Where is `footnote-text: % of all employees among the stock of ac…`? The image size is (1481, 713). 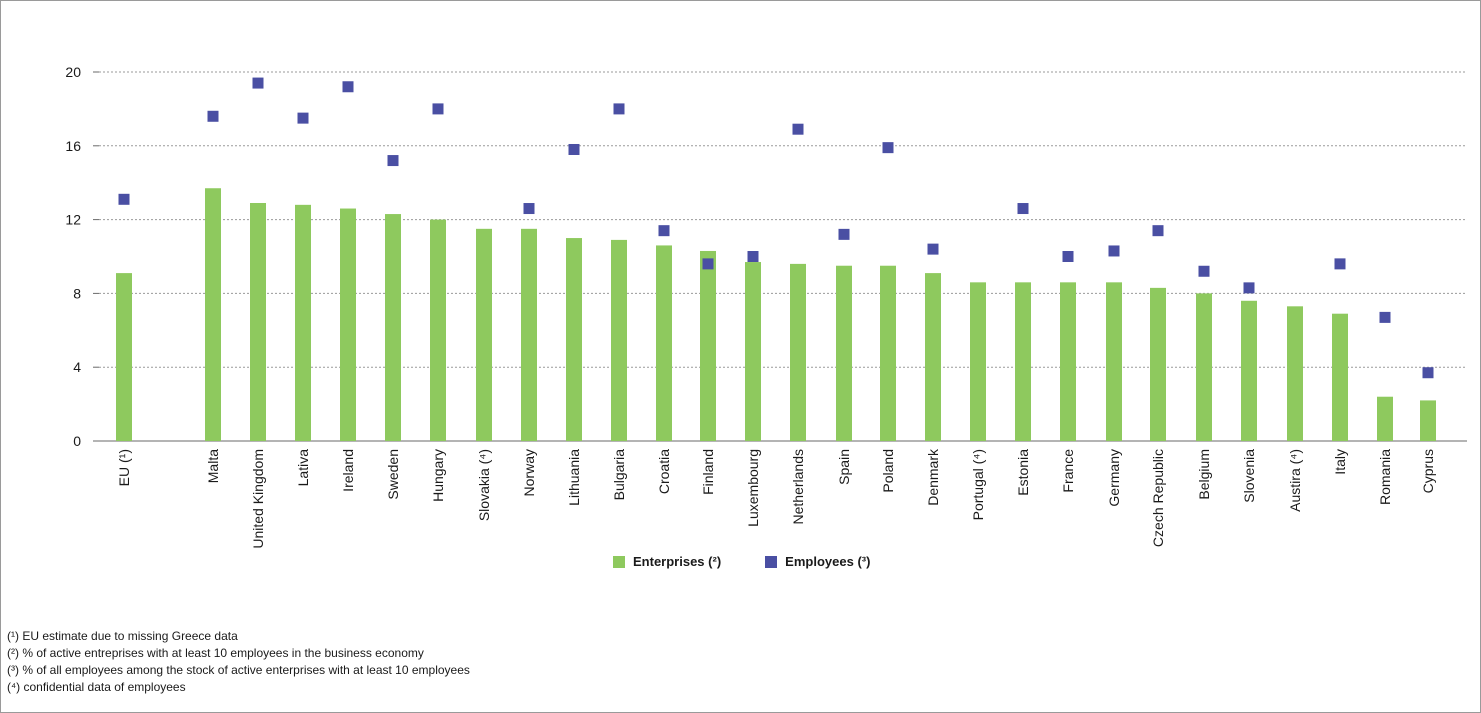 footnote-text: % of all employees among the stock of ac… is located at coordinates (244, 670).